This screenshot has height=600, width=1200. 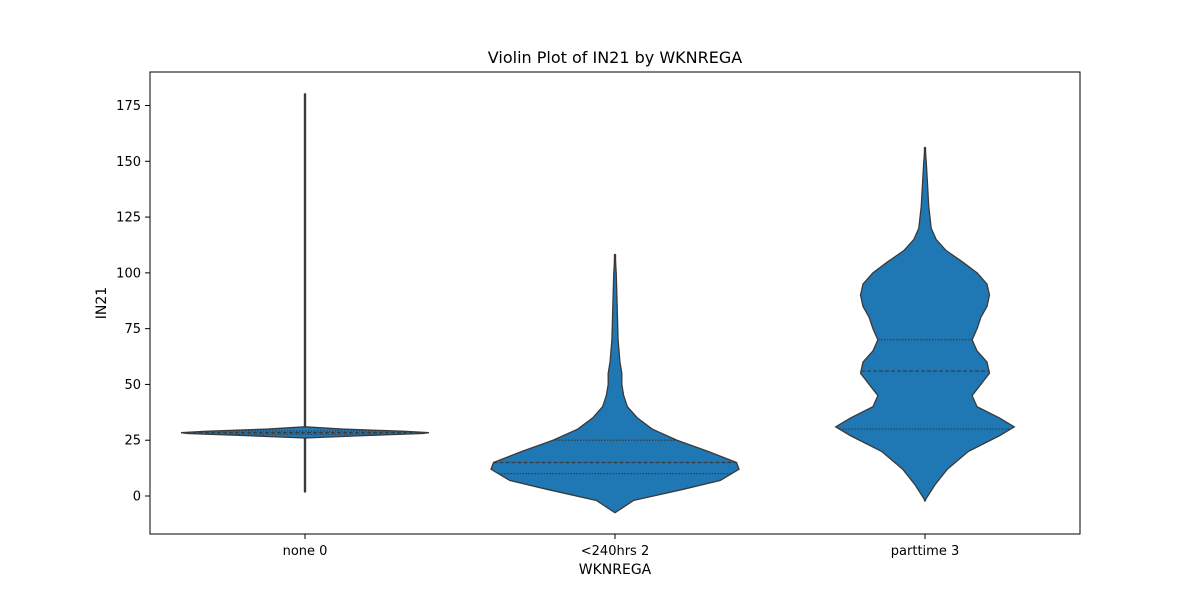 What do you see at coordinates (132, 441) in the screenshot?
I see `y-tick-label: 25` at bounding box center [132, 441].